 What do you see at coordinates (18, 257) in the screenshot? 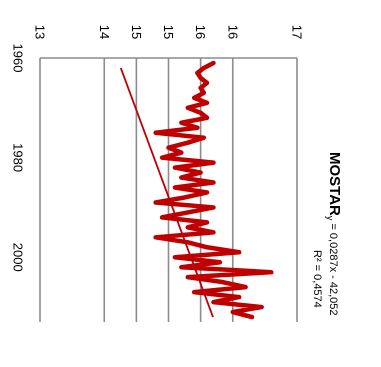
I see `x-tick-label: 2000` at bounding box center [18, 257].